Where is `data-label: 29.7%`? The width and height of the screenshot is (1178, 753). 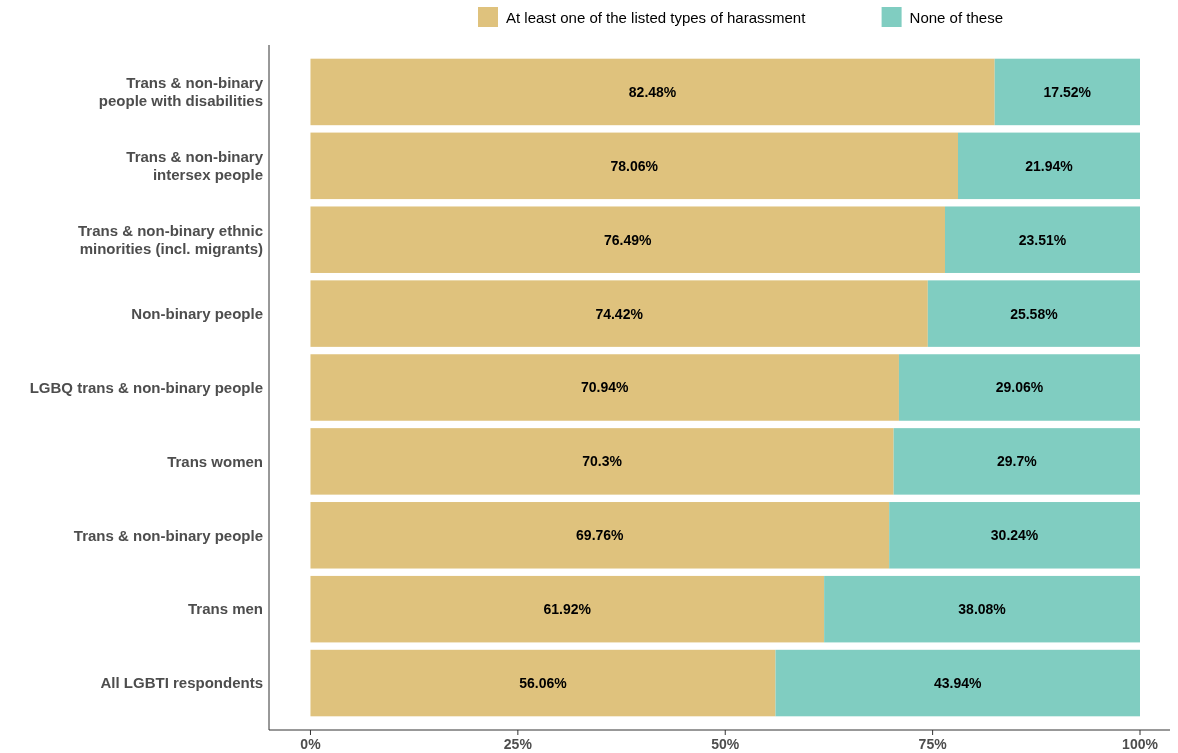
data-label: 29.7% is located at coordinates (1017, 461).